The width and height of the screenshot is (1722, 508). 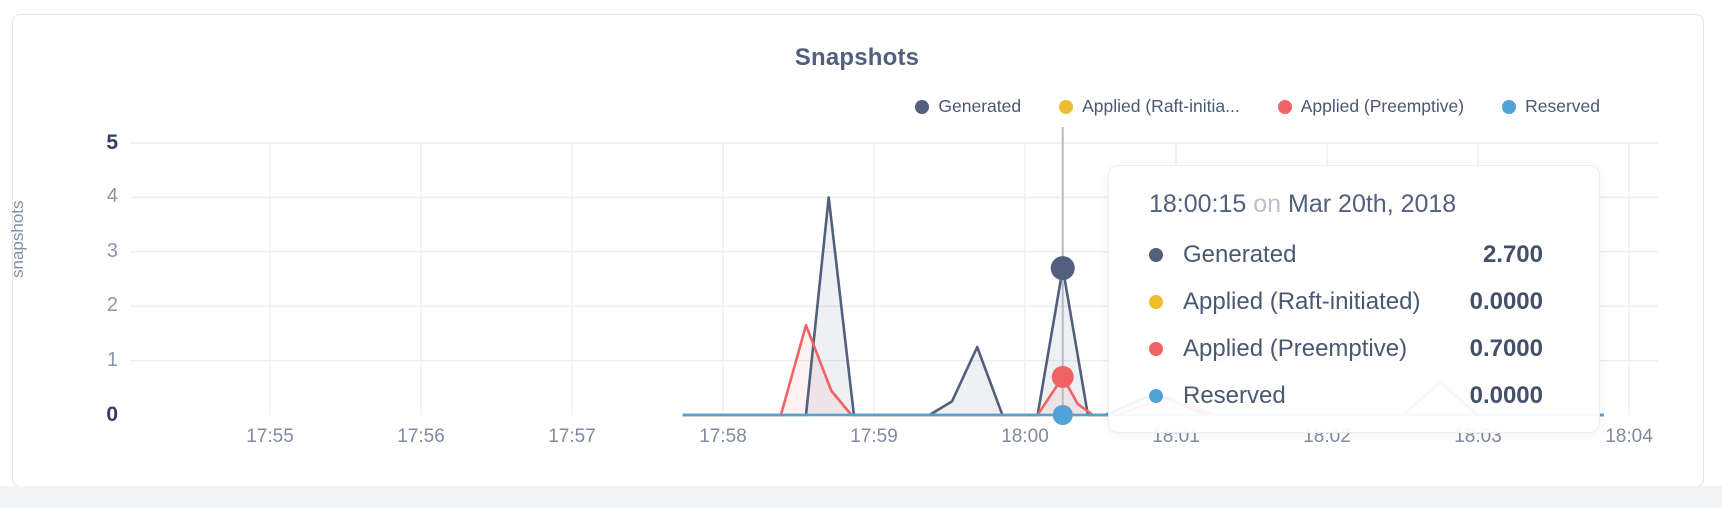 What do you see at coordinates (112, 359) in the screenshot?
I see `y-tick-label: 1` at bounding box center [112, 359].